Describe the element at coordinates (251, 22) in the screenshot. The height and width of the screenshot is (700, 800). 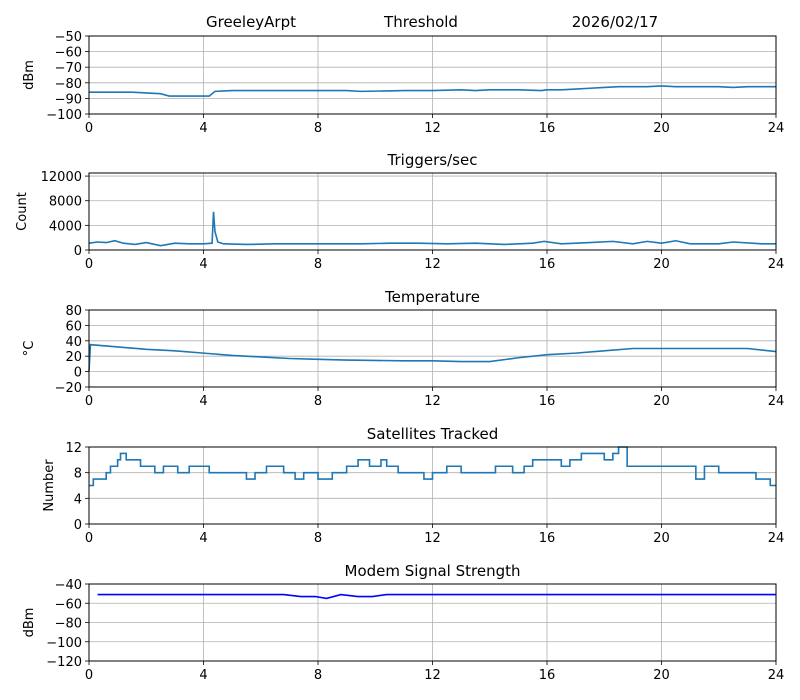
I see `header-station: GreeleyArpt` at that location.